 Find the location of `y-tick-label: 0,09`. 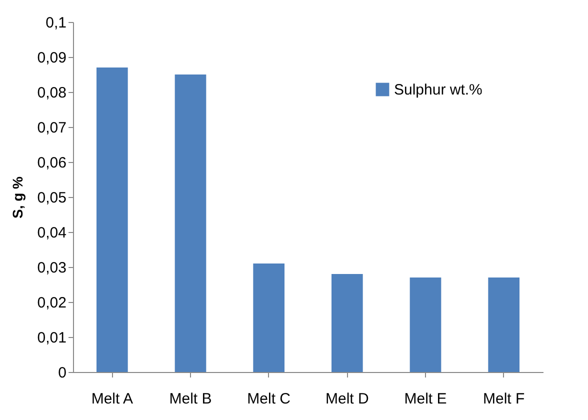

y-tick-label: 0,09 is located at coordinates (51, 58).